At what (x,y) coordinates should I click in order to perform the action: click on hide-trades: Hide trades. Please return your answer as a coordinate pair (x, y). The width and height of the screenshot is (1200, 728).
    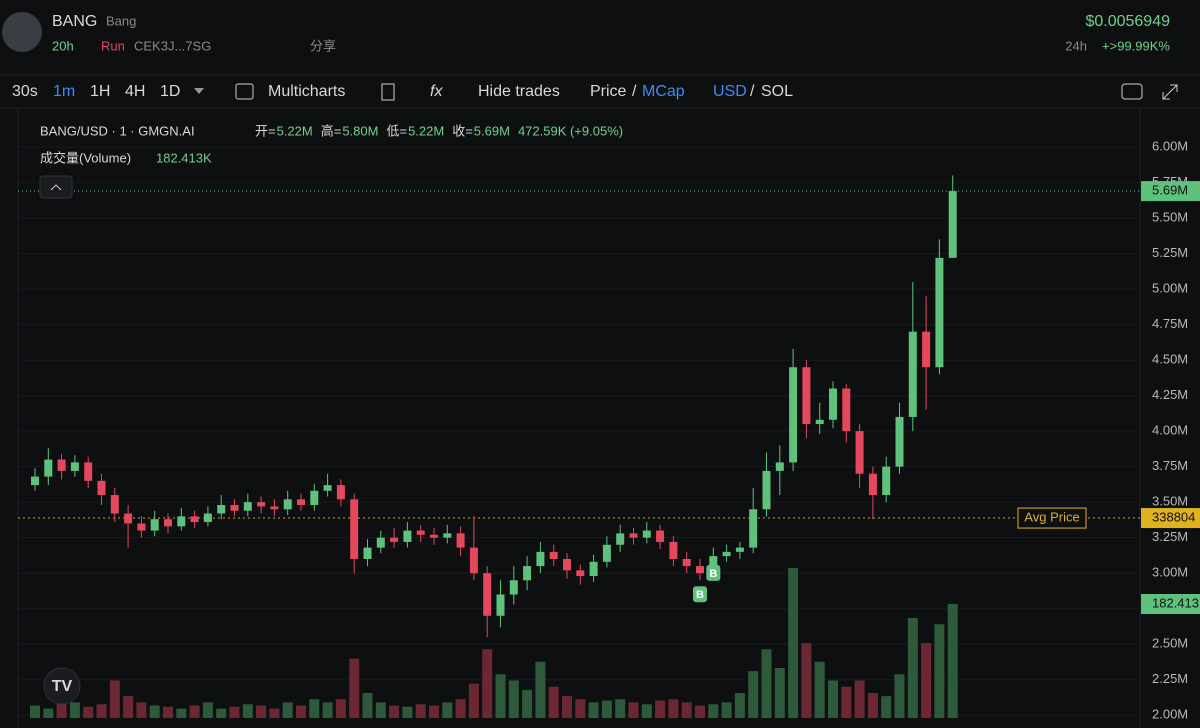
    Looking at the image, I should click on (519, 91).